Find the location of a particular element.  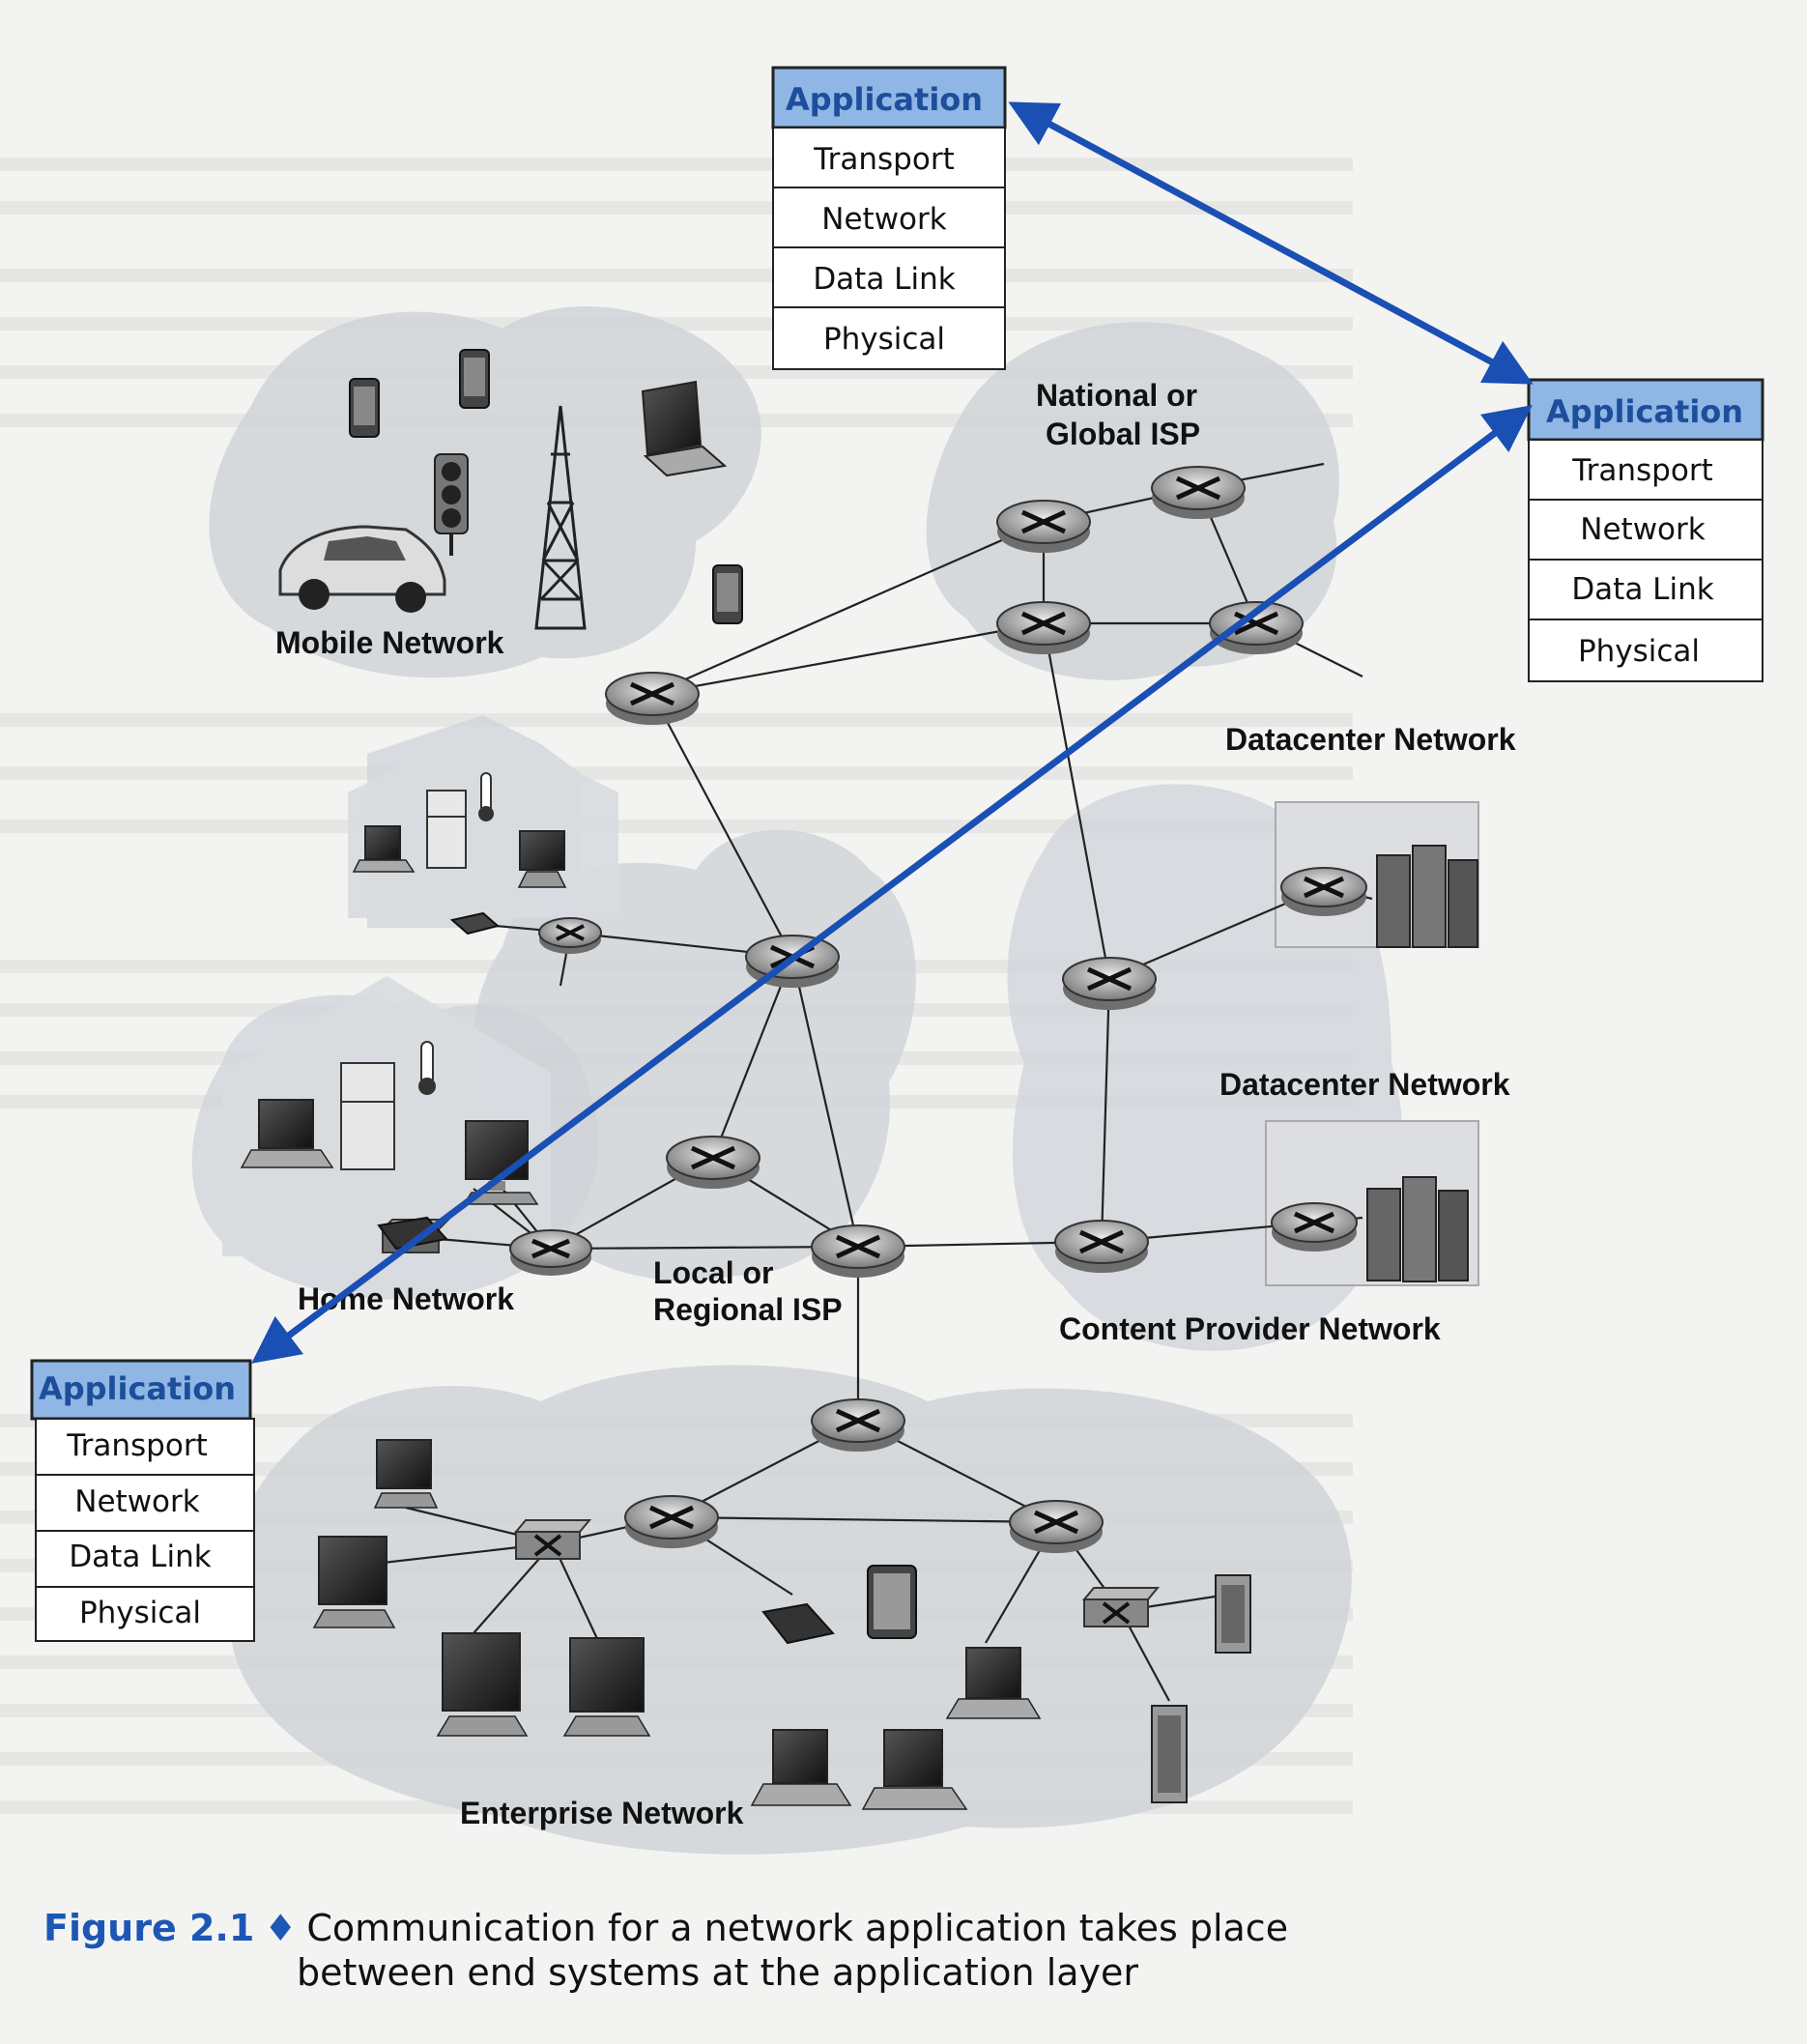

router-datacenter-link is located at coordinates (1109, 984).